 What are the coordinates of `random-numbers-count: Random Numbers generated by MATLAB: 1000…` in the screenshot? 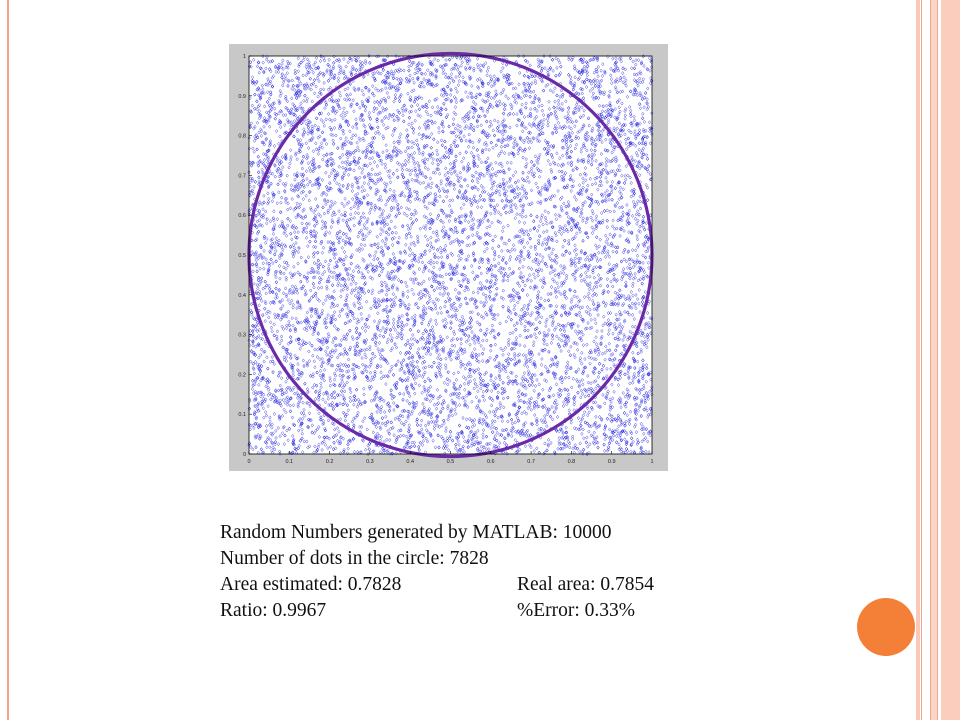 It's located at (416, 532).